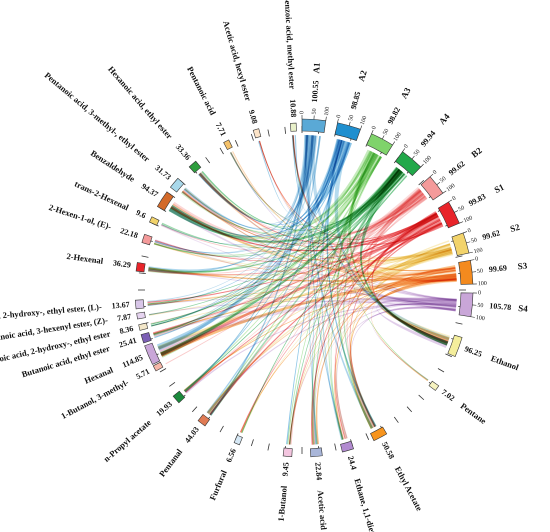 This screenshot has height=532, width=550. What do you see at coordinates (146, 337) in the screenshot?
I see `compound-segment-butanoic-acid-ethyl-ester` at bounding box center [146, 337].